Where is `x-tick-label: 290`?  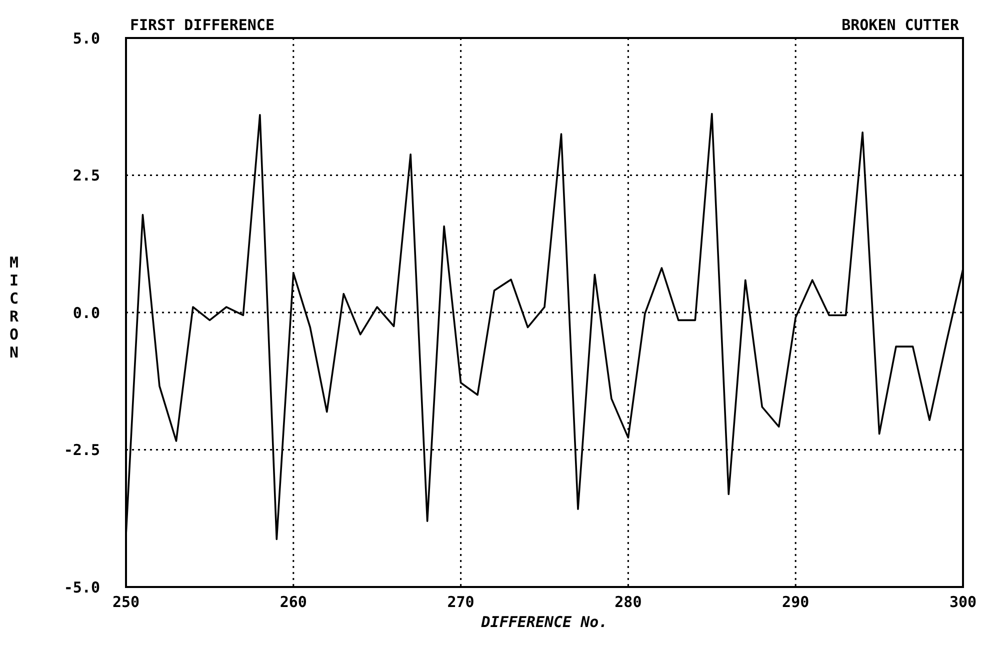
x-tick-label: 290 is located at coordinates (796, 602).